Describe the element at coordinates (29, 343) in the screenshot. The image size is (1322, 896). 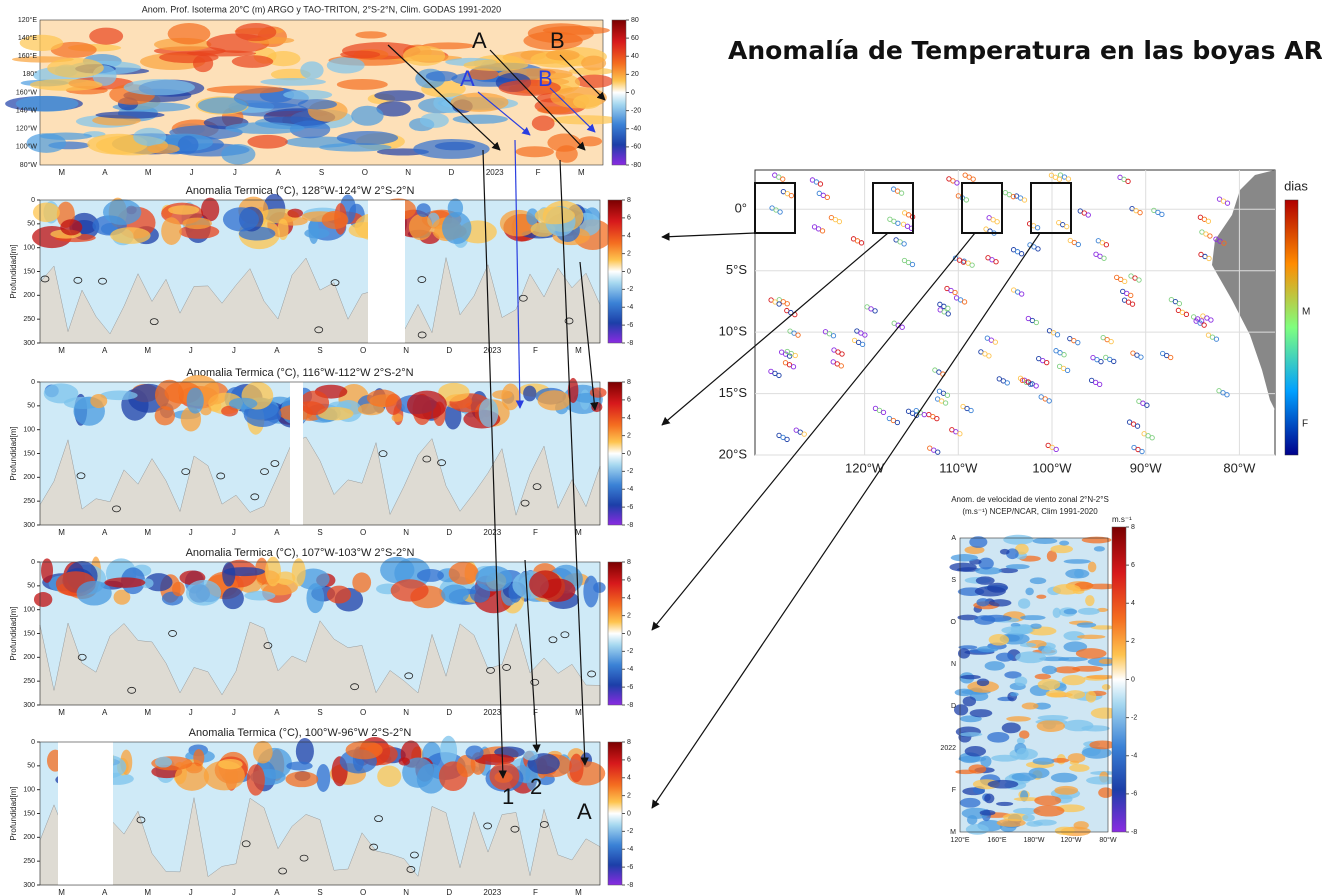
I see `y-tick-label: 300` at that location.